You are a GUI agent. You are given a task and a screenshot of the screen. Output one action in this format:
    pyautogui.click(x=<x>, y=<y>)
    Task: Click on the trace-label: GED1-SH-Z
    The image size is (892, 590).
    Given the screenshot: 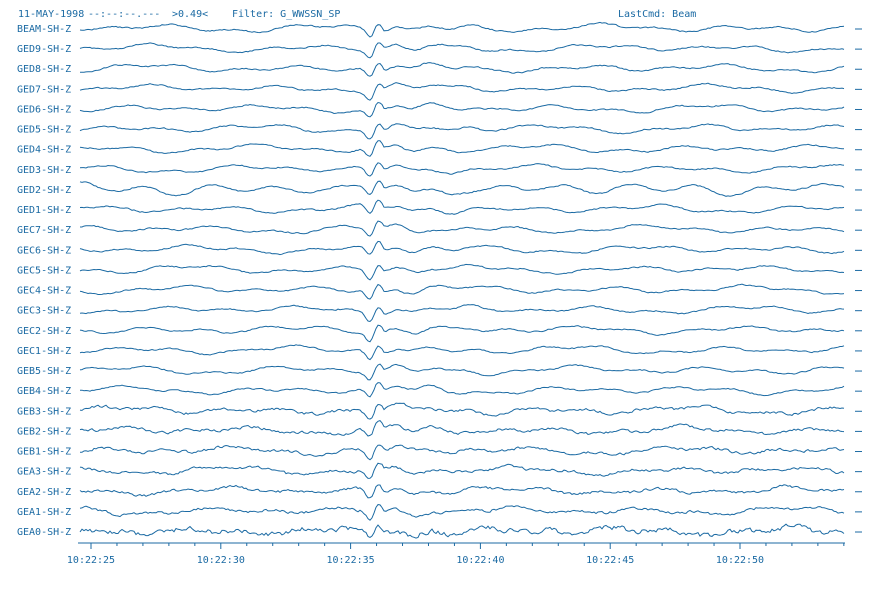 What is the action you would take?
    pyautogui.click(x=44, y=210)
    